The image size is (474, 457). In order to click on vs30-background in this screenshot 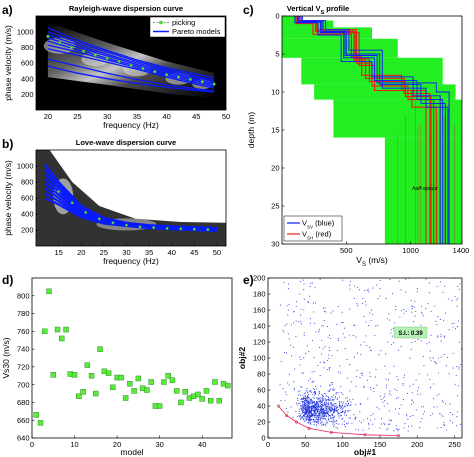, I will do `click(132, 358)`.